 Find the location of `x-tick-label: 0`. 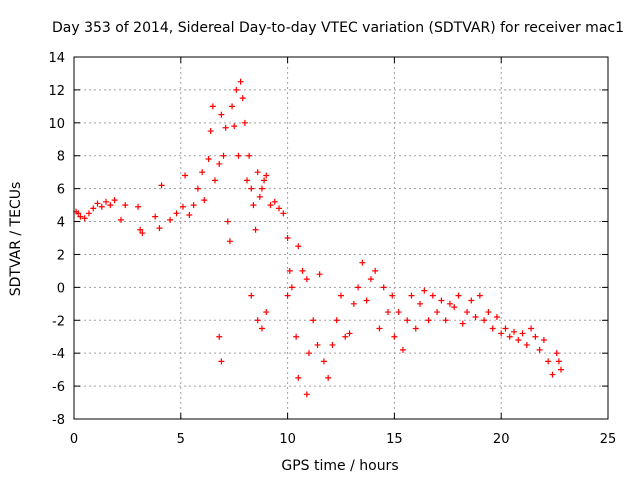

x-tick-label: 0 is located at coordinates (74, 439).